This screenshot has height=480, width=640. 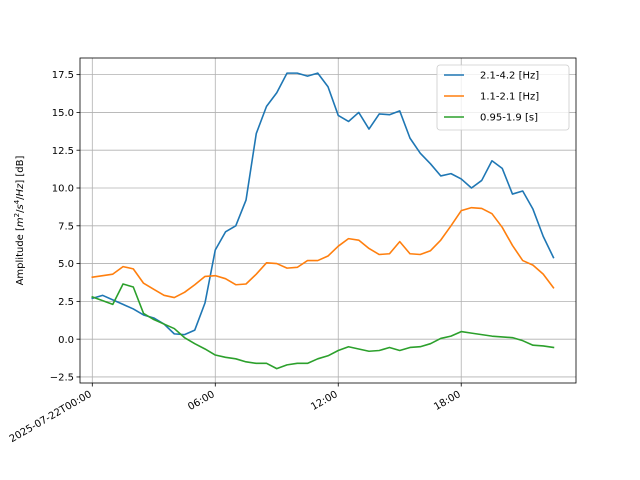 I want to click on y-axis: −2.5 0.0 2.5 5.0 7.5 10.0 12.5 15.0 17.5, so click(x=65, y=227).